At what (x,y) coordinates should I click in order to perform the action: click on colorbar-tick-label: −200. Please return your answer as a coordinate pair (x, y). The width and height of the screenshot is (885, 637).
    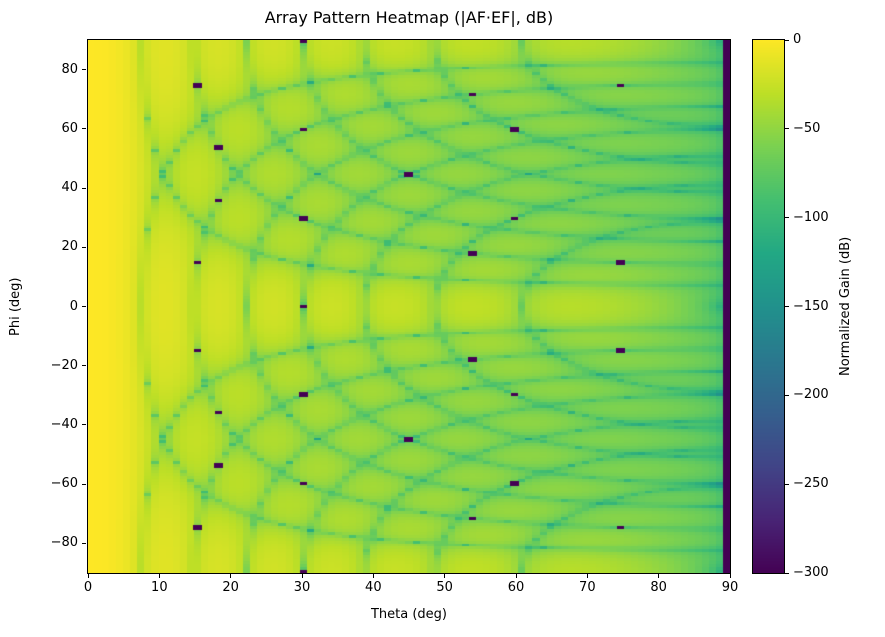
    Looking at the image, I should click on (811, 395).